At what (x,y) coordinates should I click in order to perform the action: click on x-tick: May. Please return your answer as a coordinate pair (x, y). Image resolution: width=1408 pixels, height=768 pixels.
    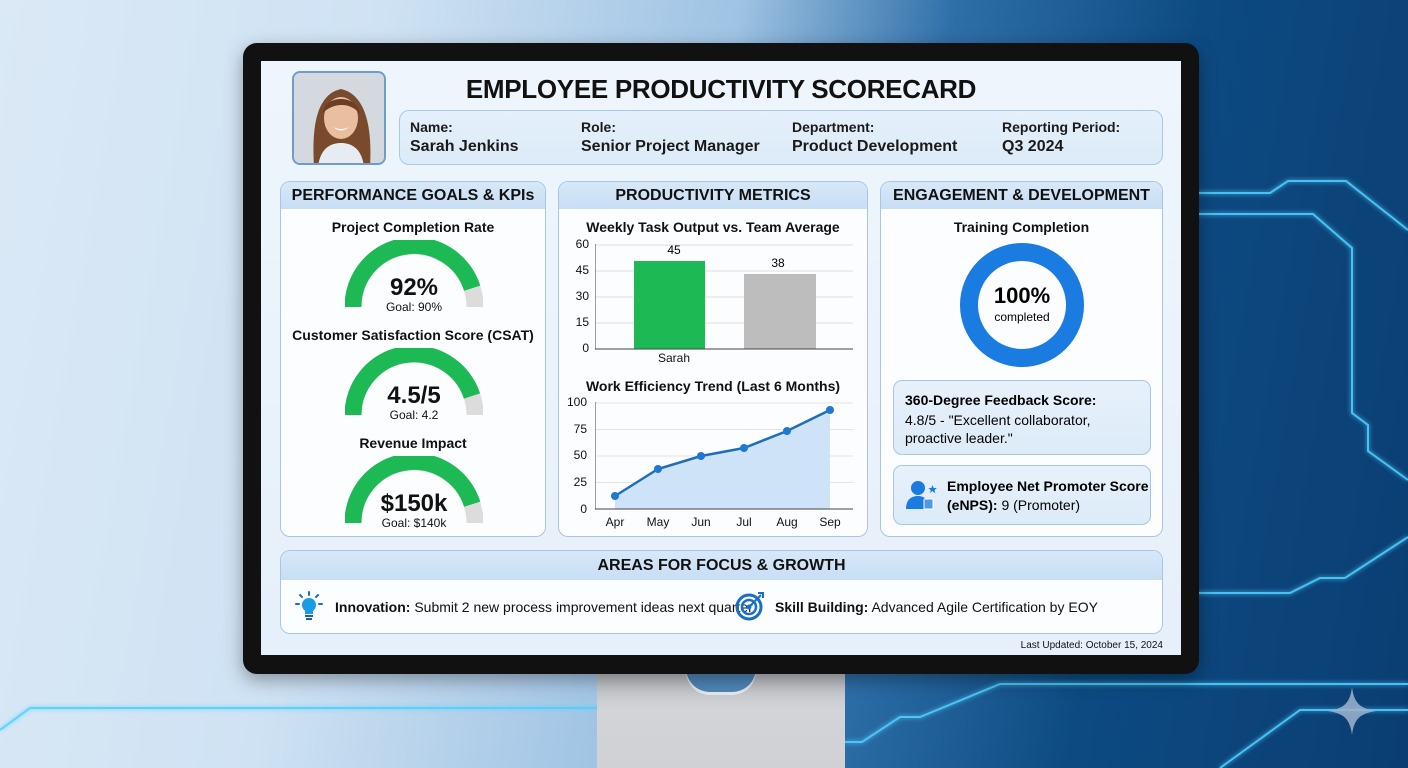
    Looking at the image, I should click on (658, 522).